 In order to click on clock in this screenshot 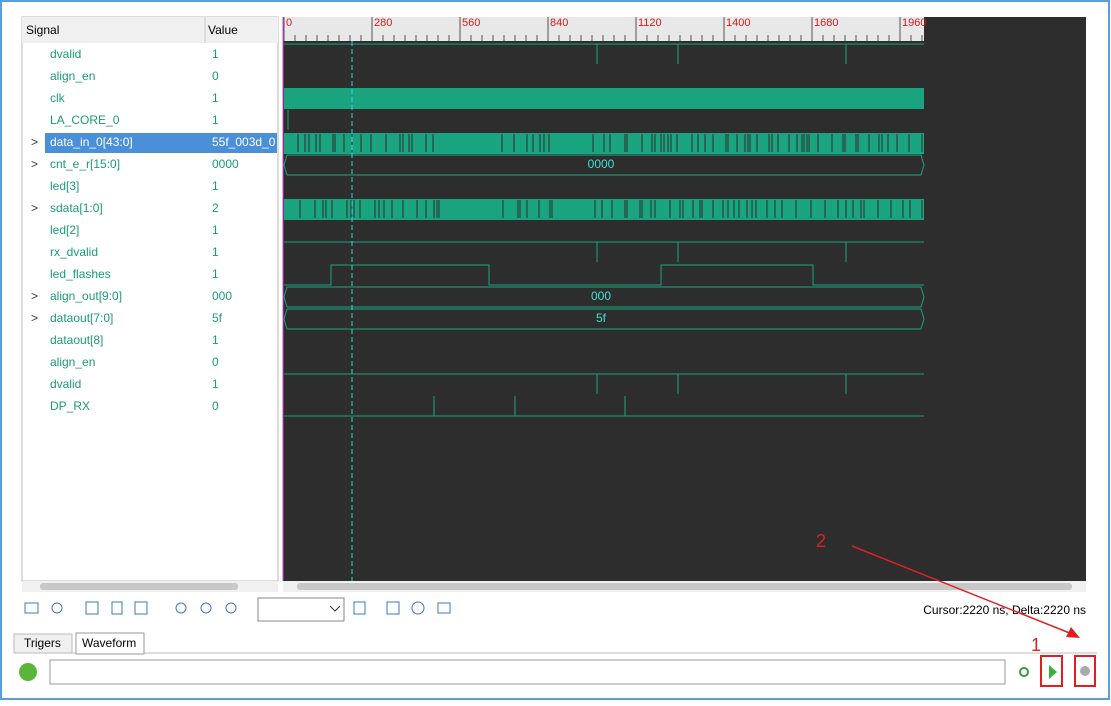, I will do `click(604, 98)`.